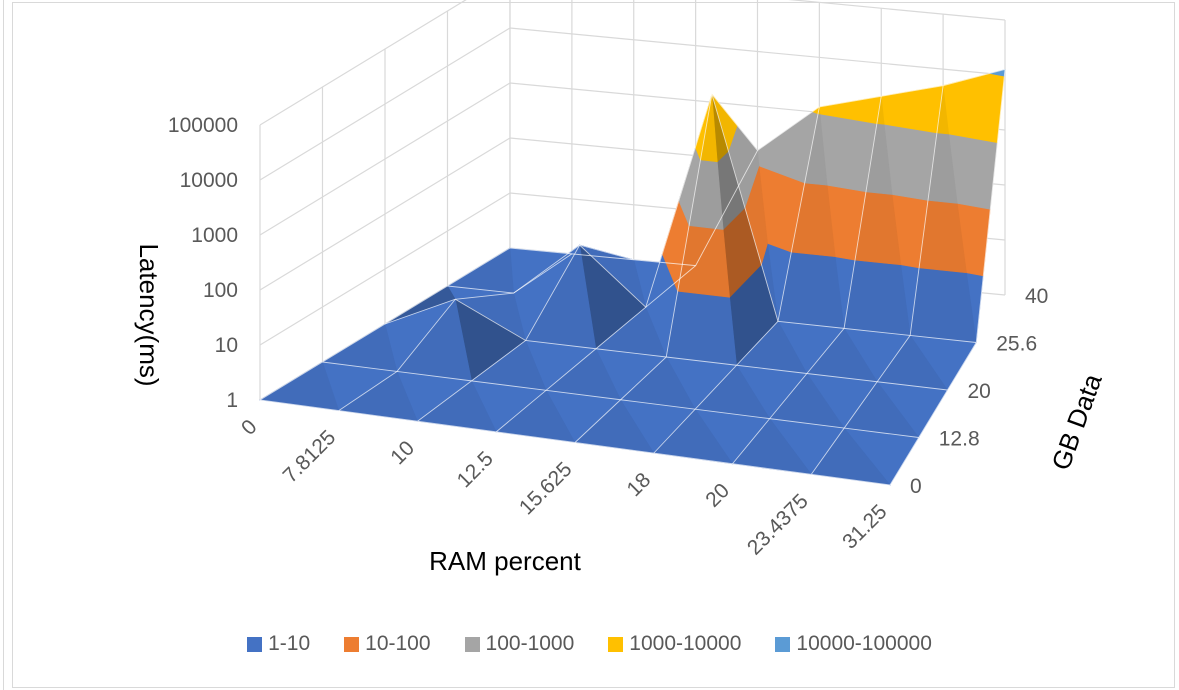 The width and height of the screenshot is (1179, 690). I want to click on legend-item: 1000-10000, so click(674, 644).